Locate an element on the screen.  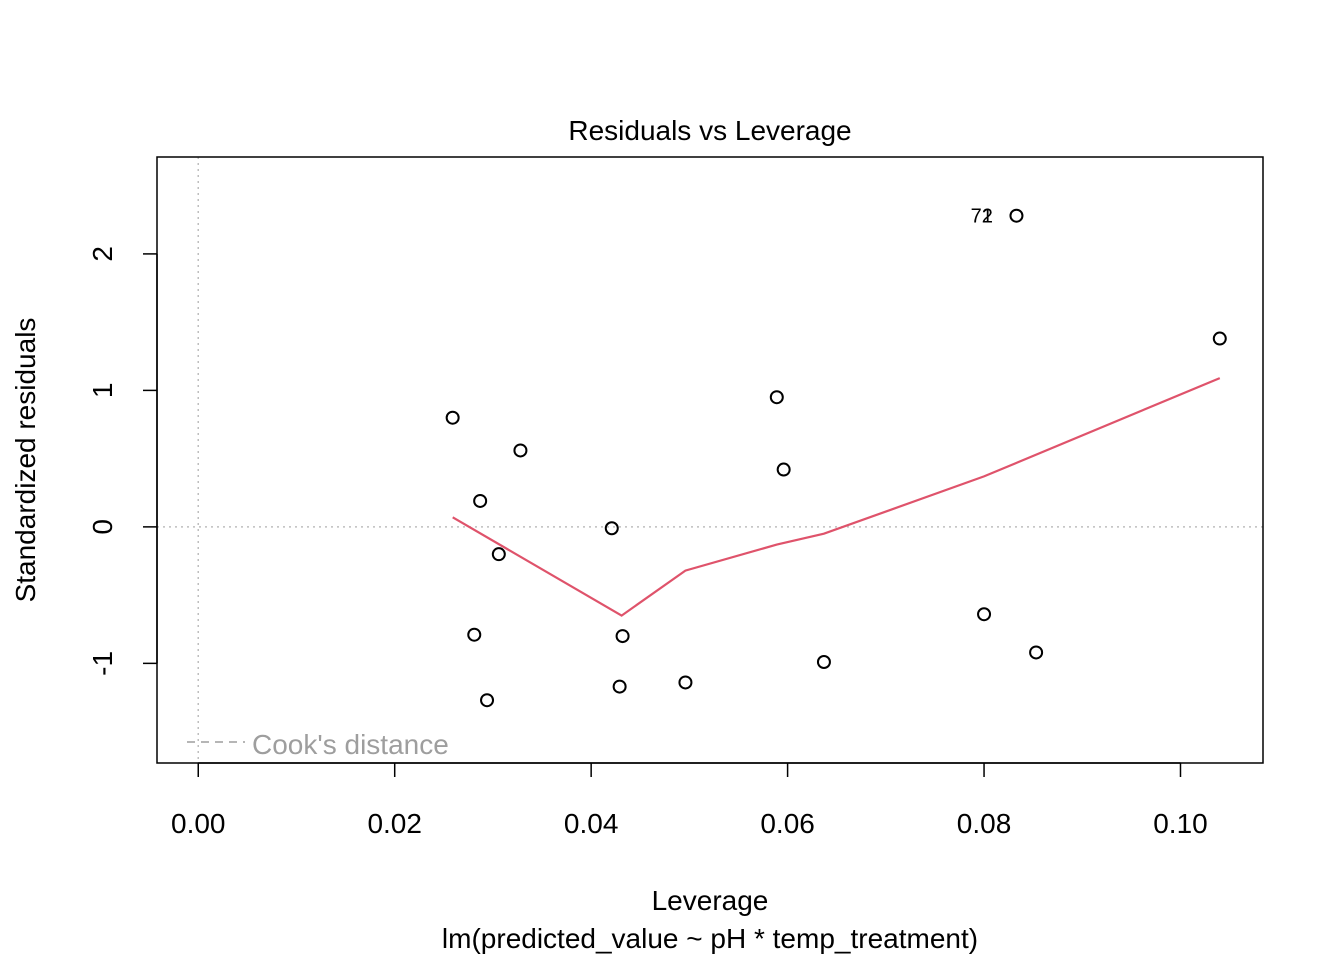
point-label: 1 is located at coordinates (987, 217).